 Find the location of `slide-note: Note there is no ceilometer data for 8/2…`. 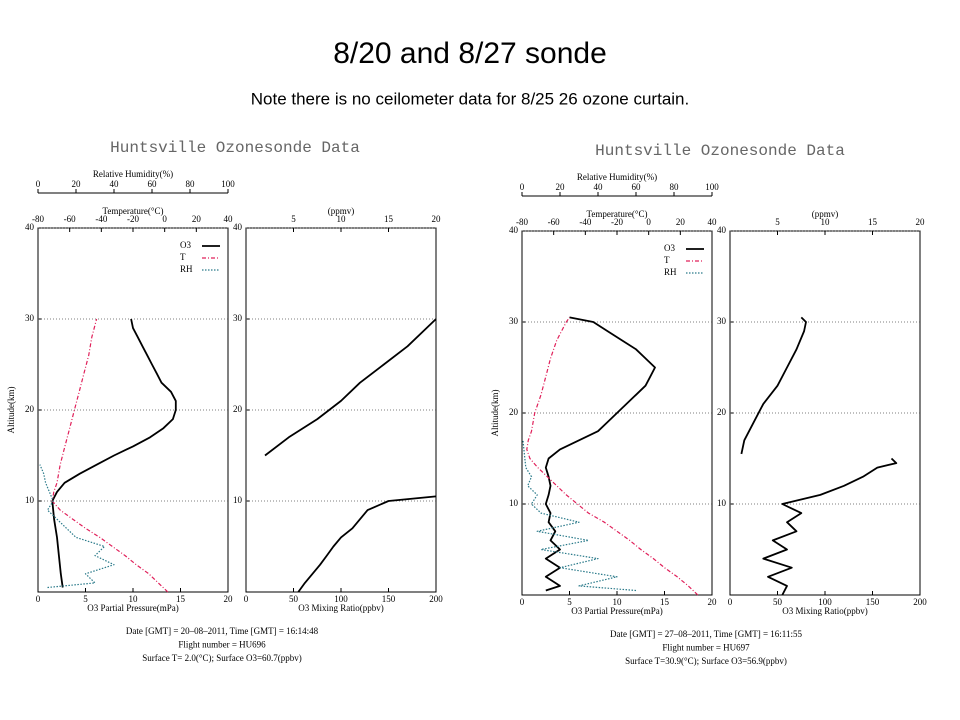

slide-note: Note there is no ceilometer data for 8/2… is located at coordinates (470, 98).